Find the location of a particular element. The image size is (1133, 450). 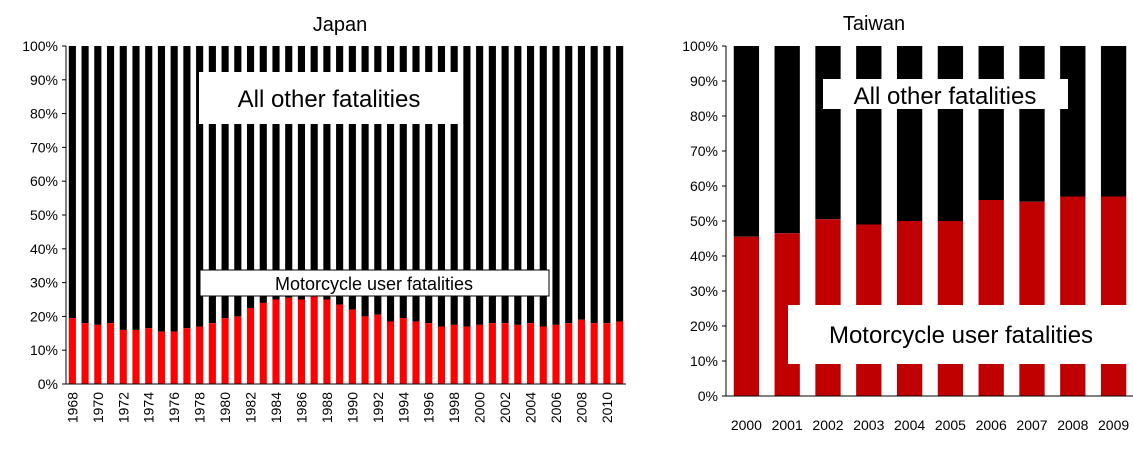

japan-bar-moto-2005 is located at coordinates (543, 355).